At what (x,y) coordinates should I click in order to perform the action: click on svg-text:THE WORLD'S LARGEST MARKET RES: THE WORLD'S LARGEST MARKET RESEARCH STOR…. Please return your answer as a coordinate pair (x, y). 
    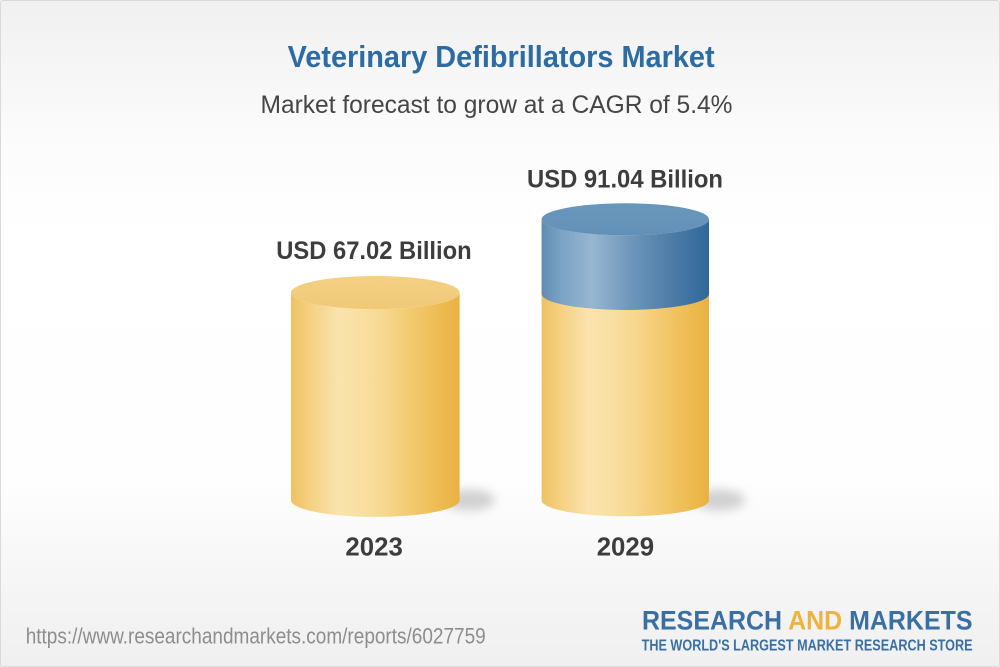
    Looking at the image, I should click on (807, 645).